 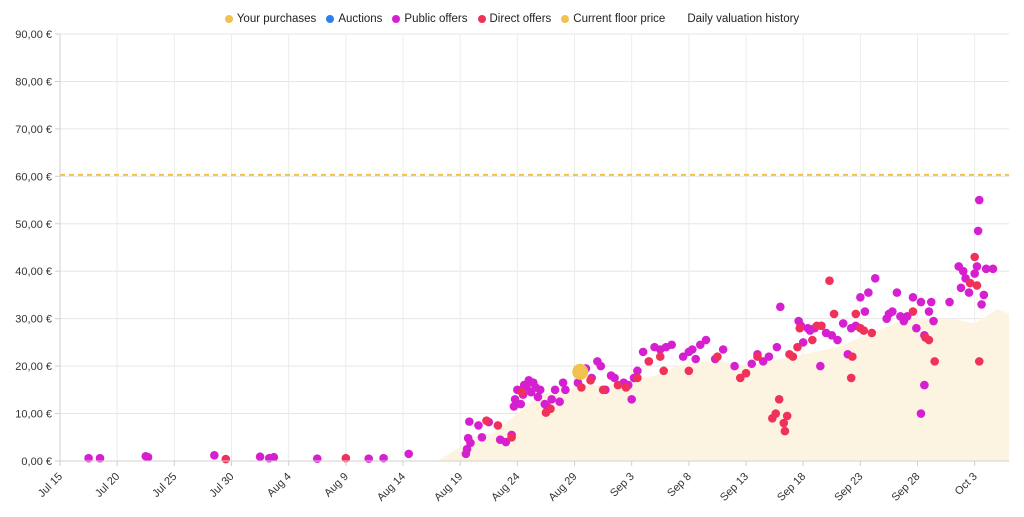 I want to click on legend-item: Public offers, so click(x=430, y=19).